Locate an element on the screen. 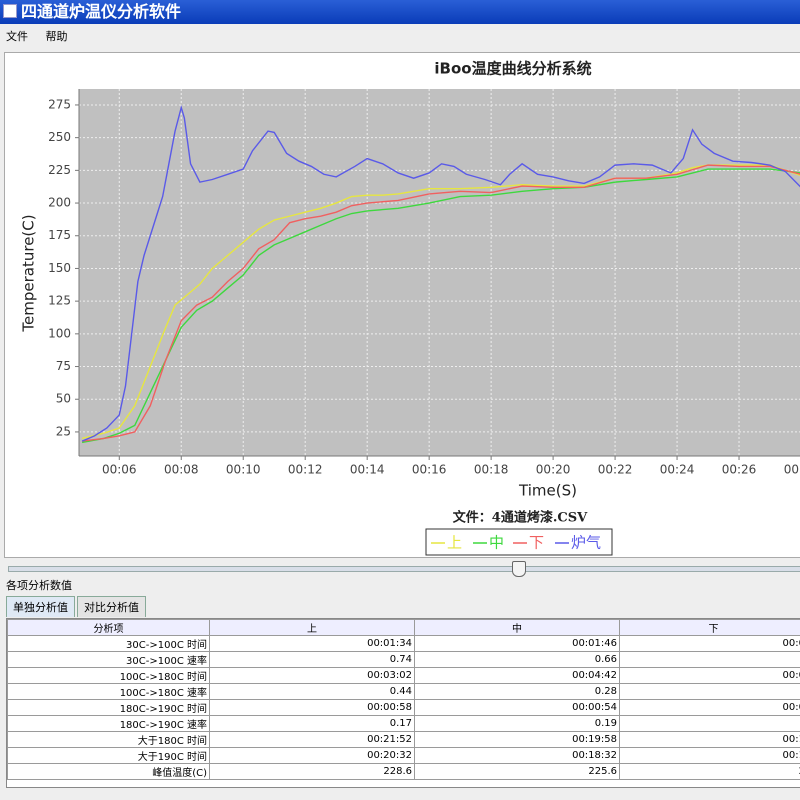  x-axis-label: Time(S) is located at coordinates (547, 491).